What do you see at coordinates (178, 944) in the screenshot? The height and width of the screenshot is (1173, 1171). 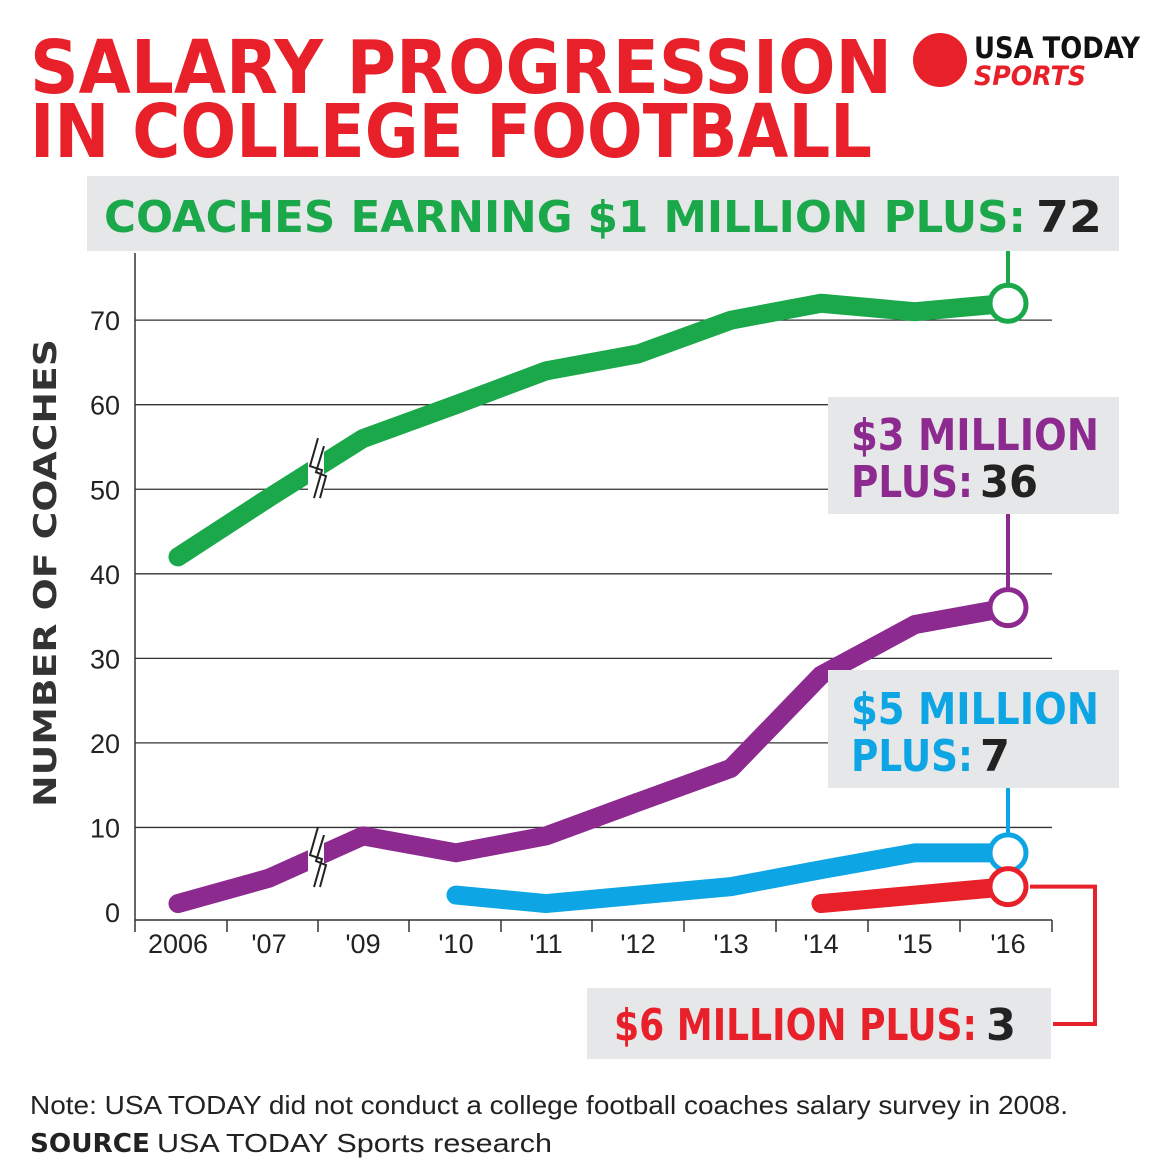 I see `x-tick-label-0: 2006` at bounding box center [178, 944].